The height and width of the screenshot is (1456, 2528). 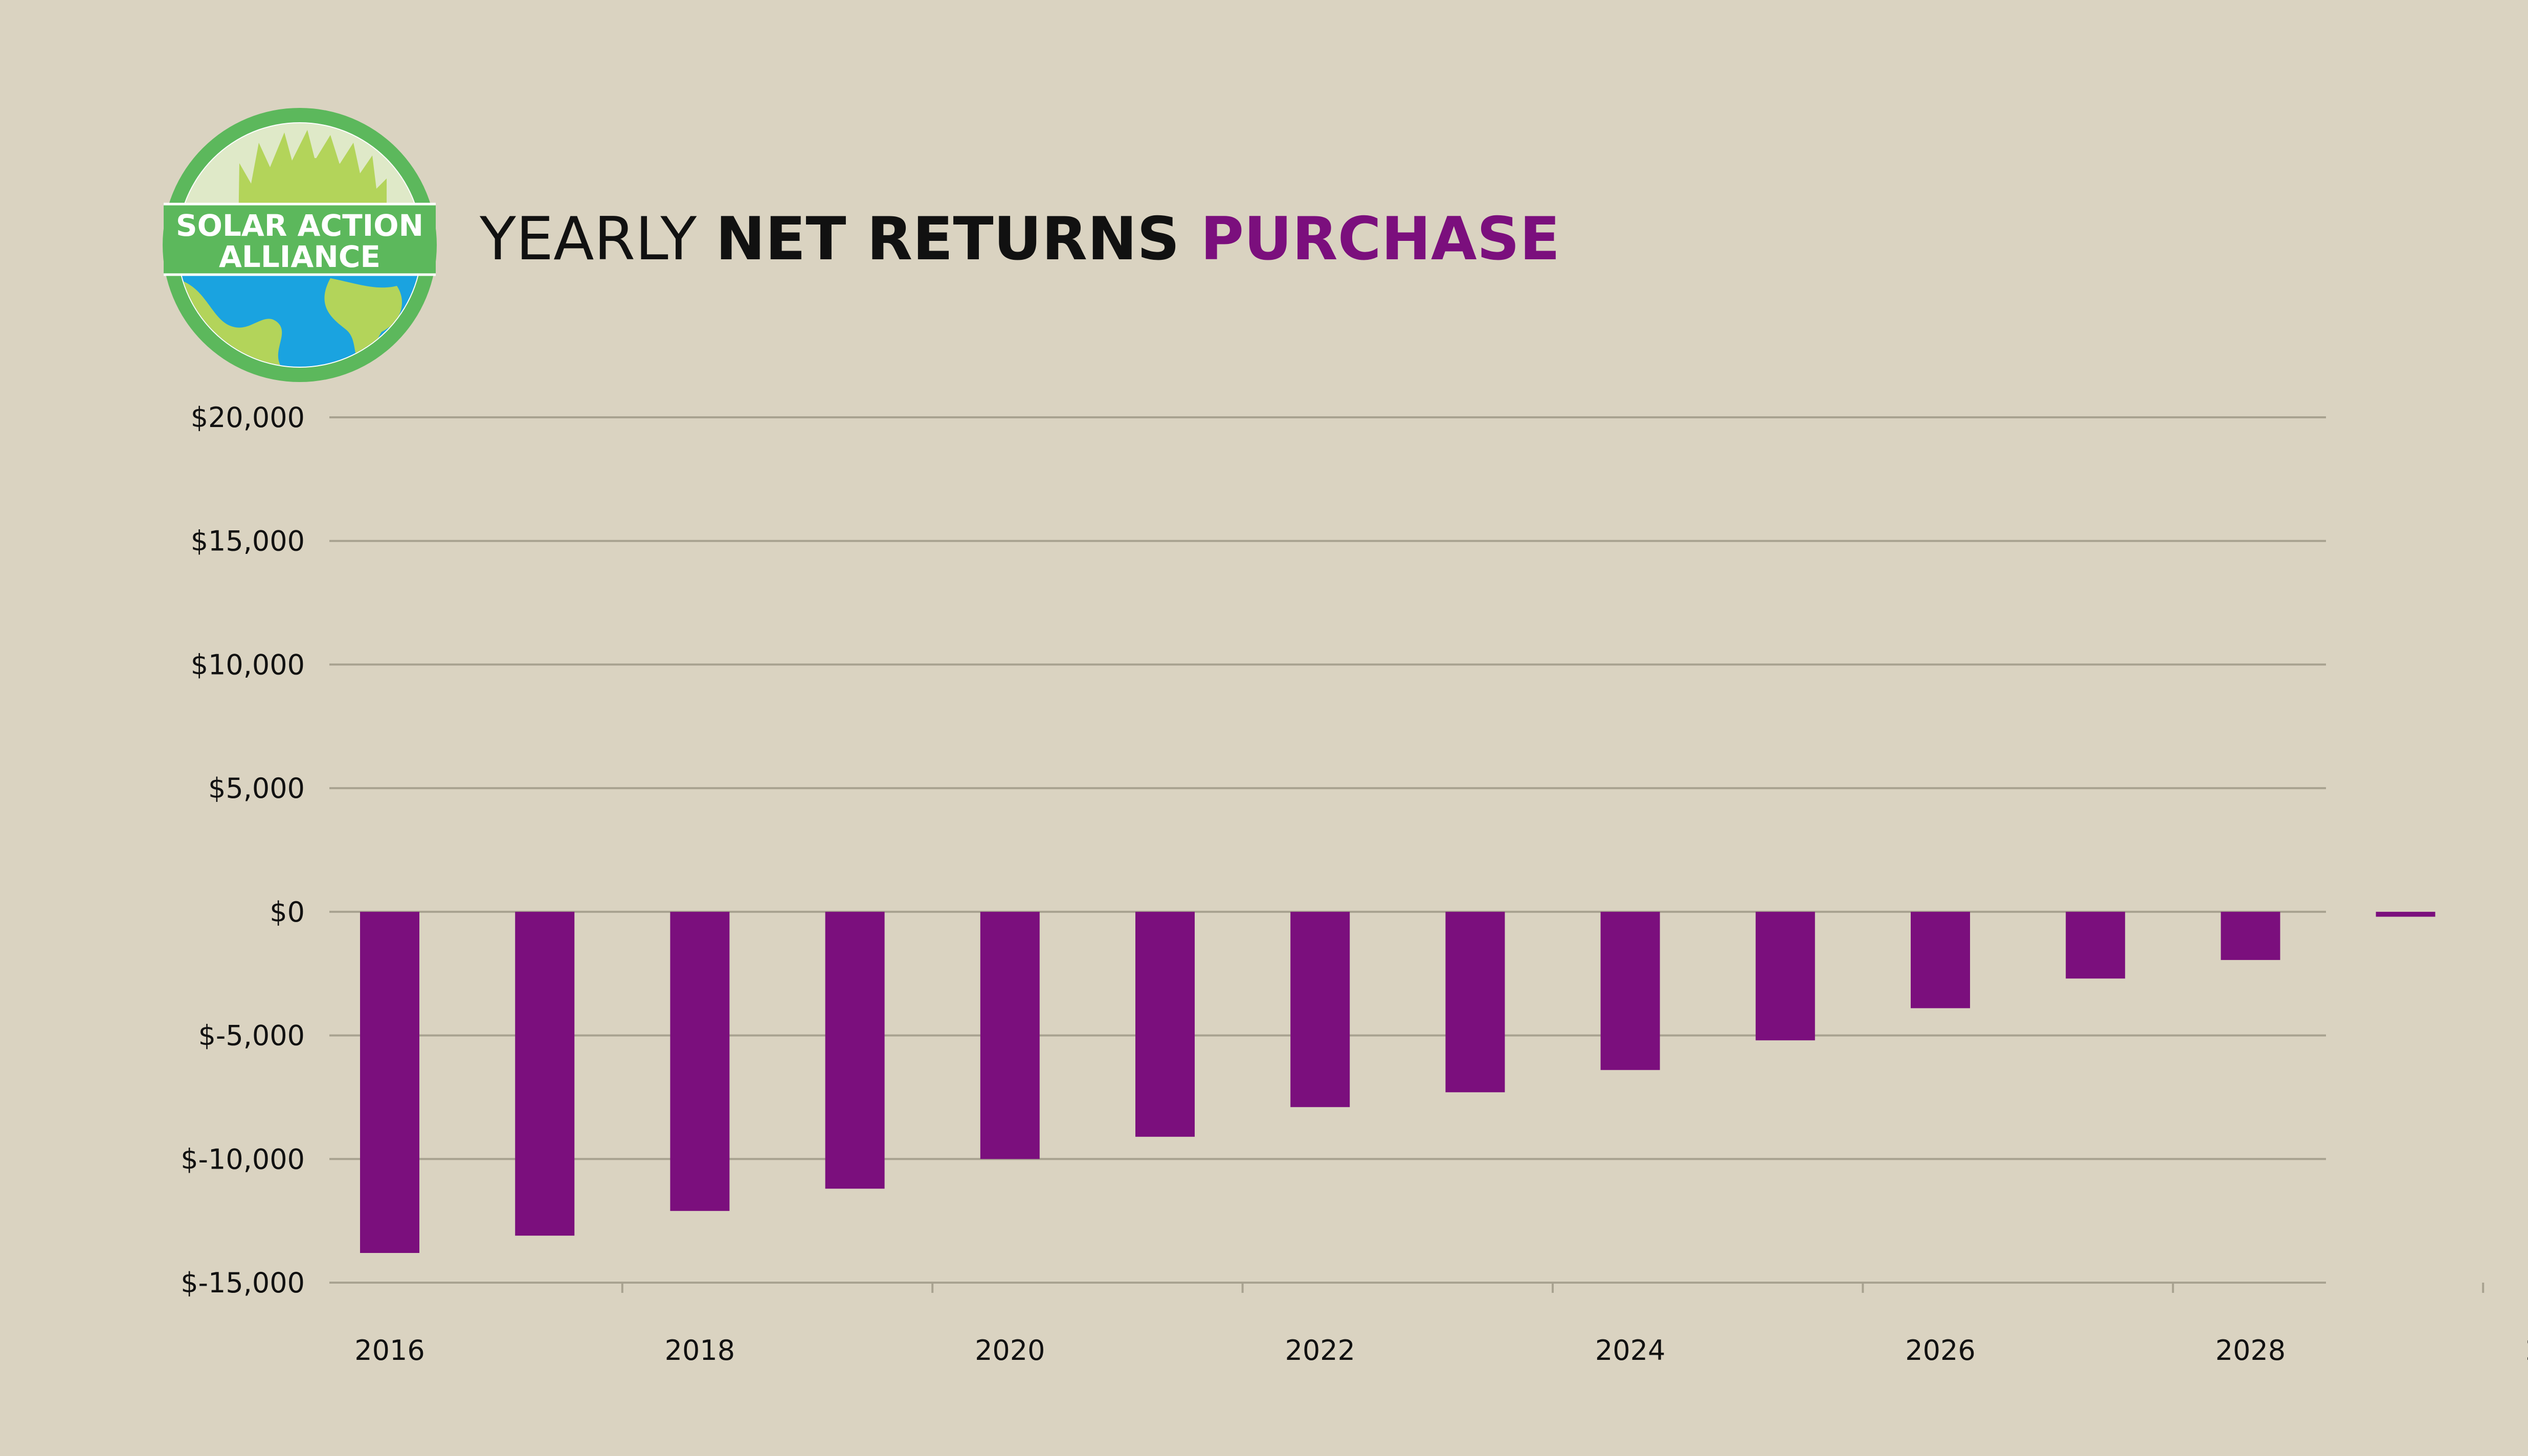 What do you see at coordinates (855, 1050) in the screenshot?
I see `bar-2019` at bounding box center [855, 1050].